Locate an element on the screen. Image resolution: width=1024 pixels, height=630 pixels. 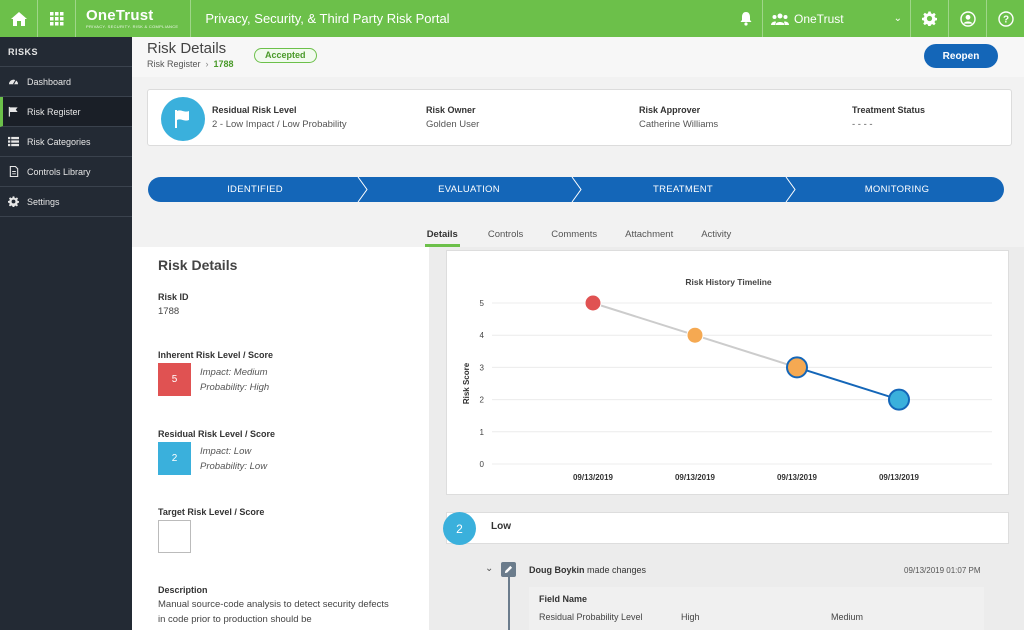
residual-score-detail: Impact: Low Probability: Low is located at coordinates (233, 459).